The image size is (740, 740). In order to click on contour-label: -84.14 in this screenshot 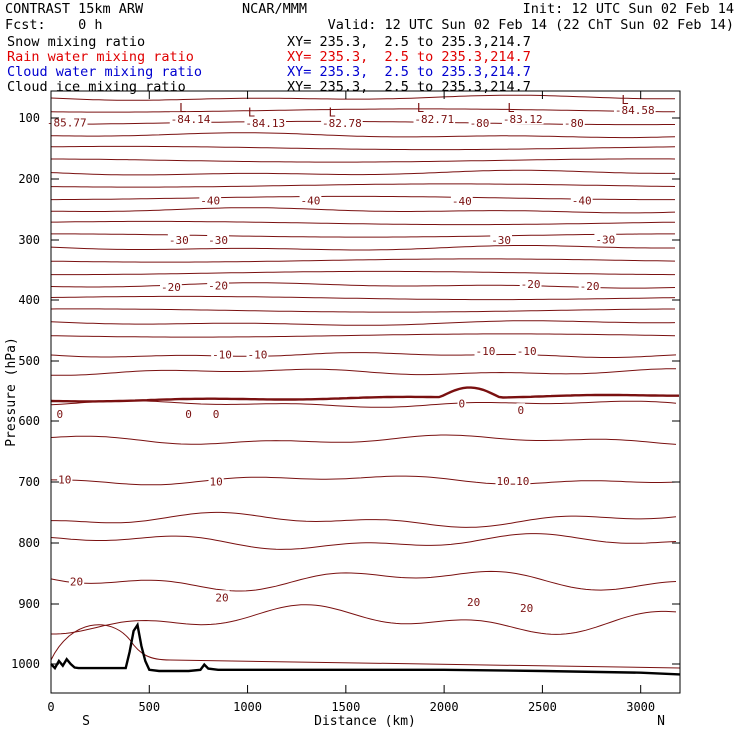, I will do `click(191, 119)`.